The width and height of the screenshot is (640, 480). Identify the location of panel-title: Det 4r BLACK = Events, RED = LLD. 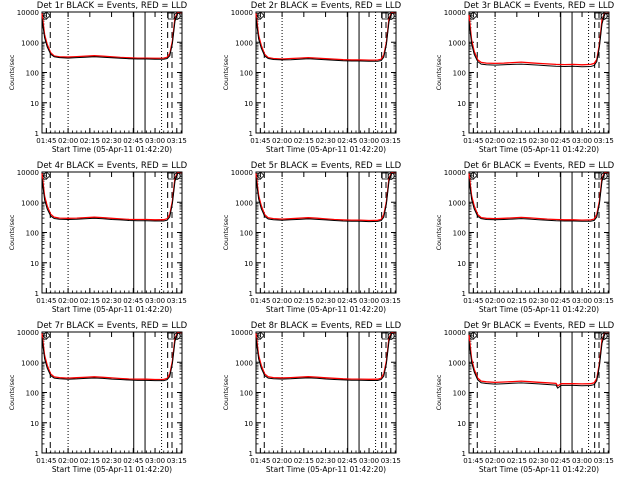
(112, 166).